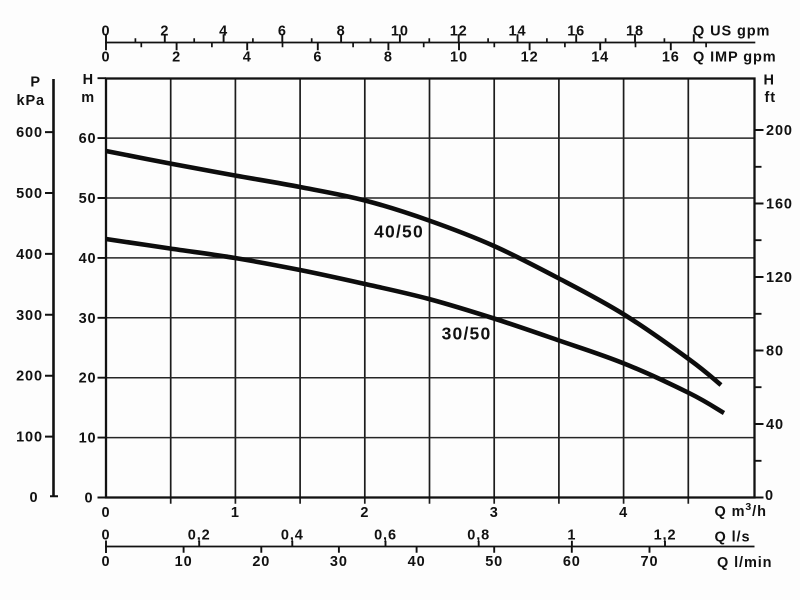 This screenshot has height=600, width=800. I want to click on svg-text: 0,8, so click(478, 536).